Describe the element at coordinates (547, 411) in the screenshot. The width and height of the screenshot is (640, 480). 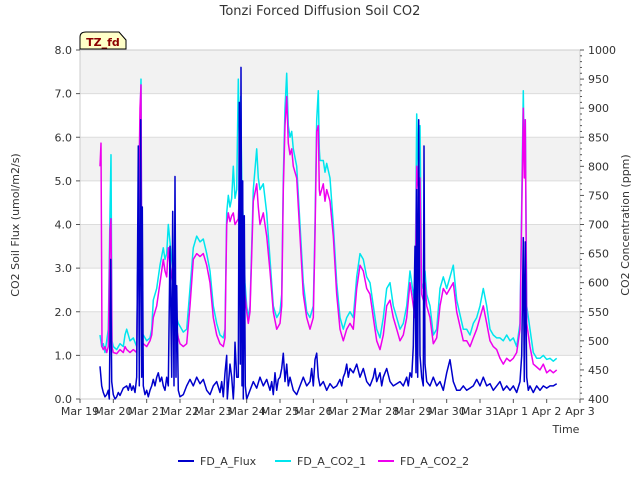
I see `x-tick-label: Apr 2` at that location.